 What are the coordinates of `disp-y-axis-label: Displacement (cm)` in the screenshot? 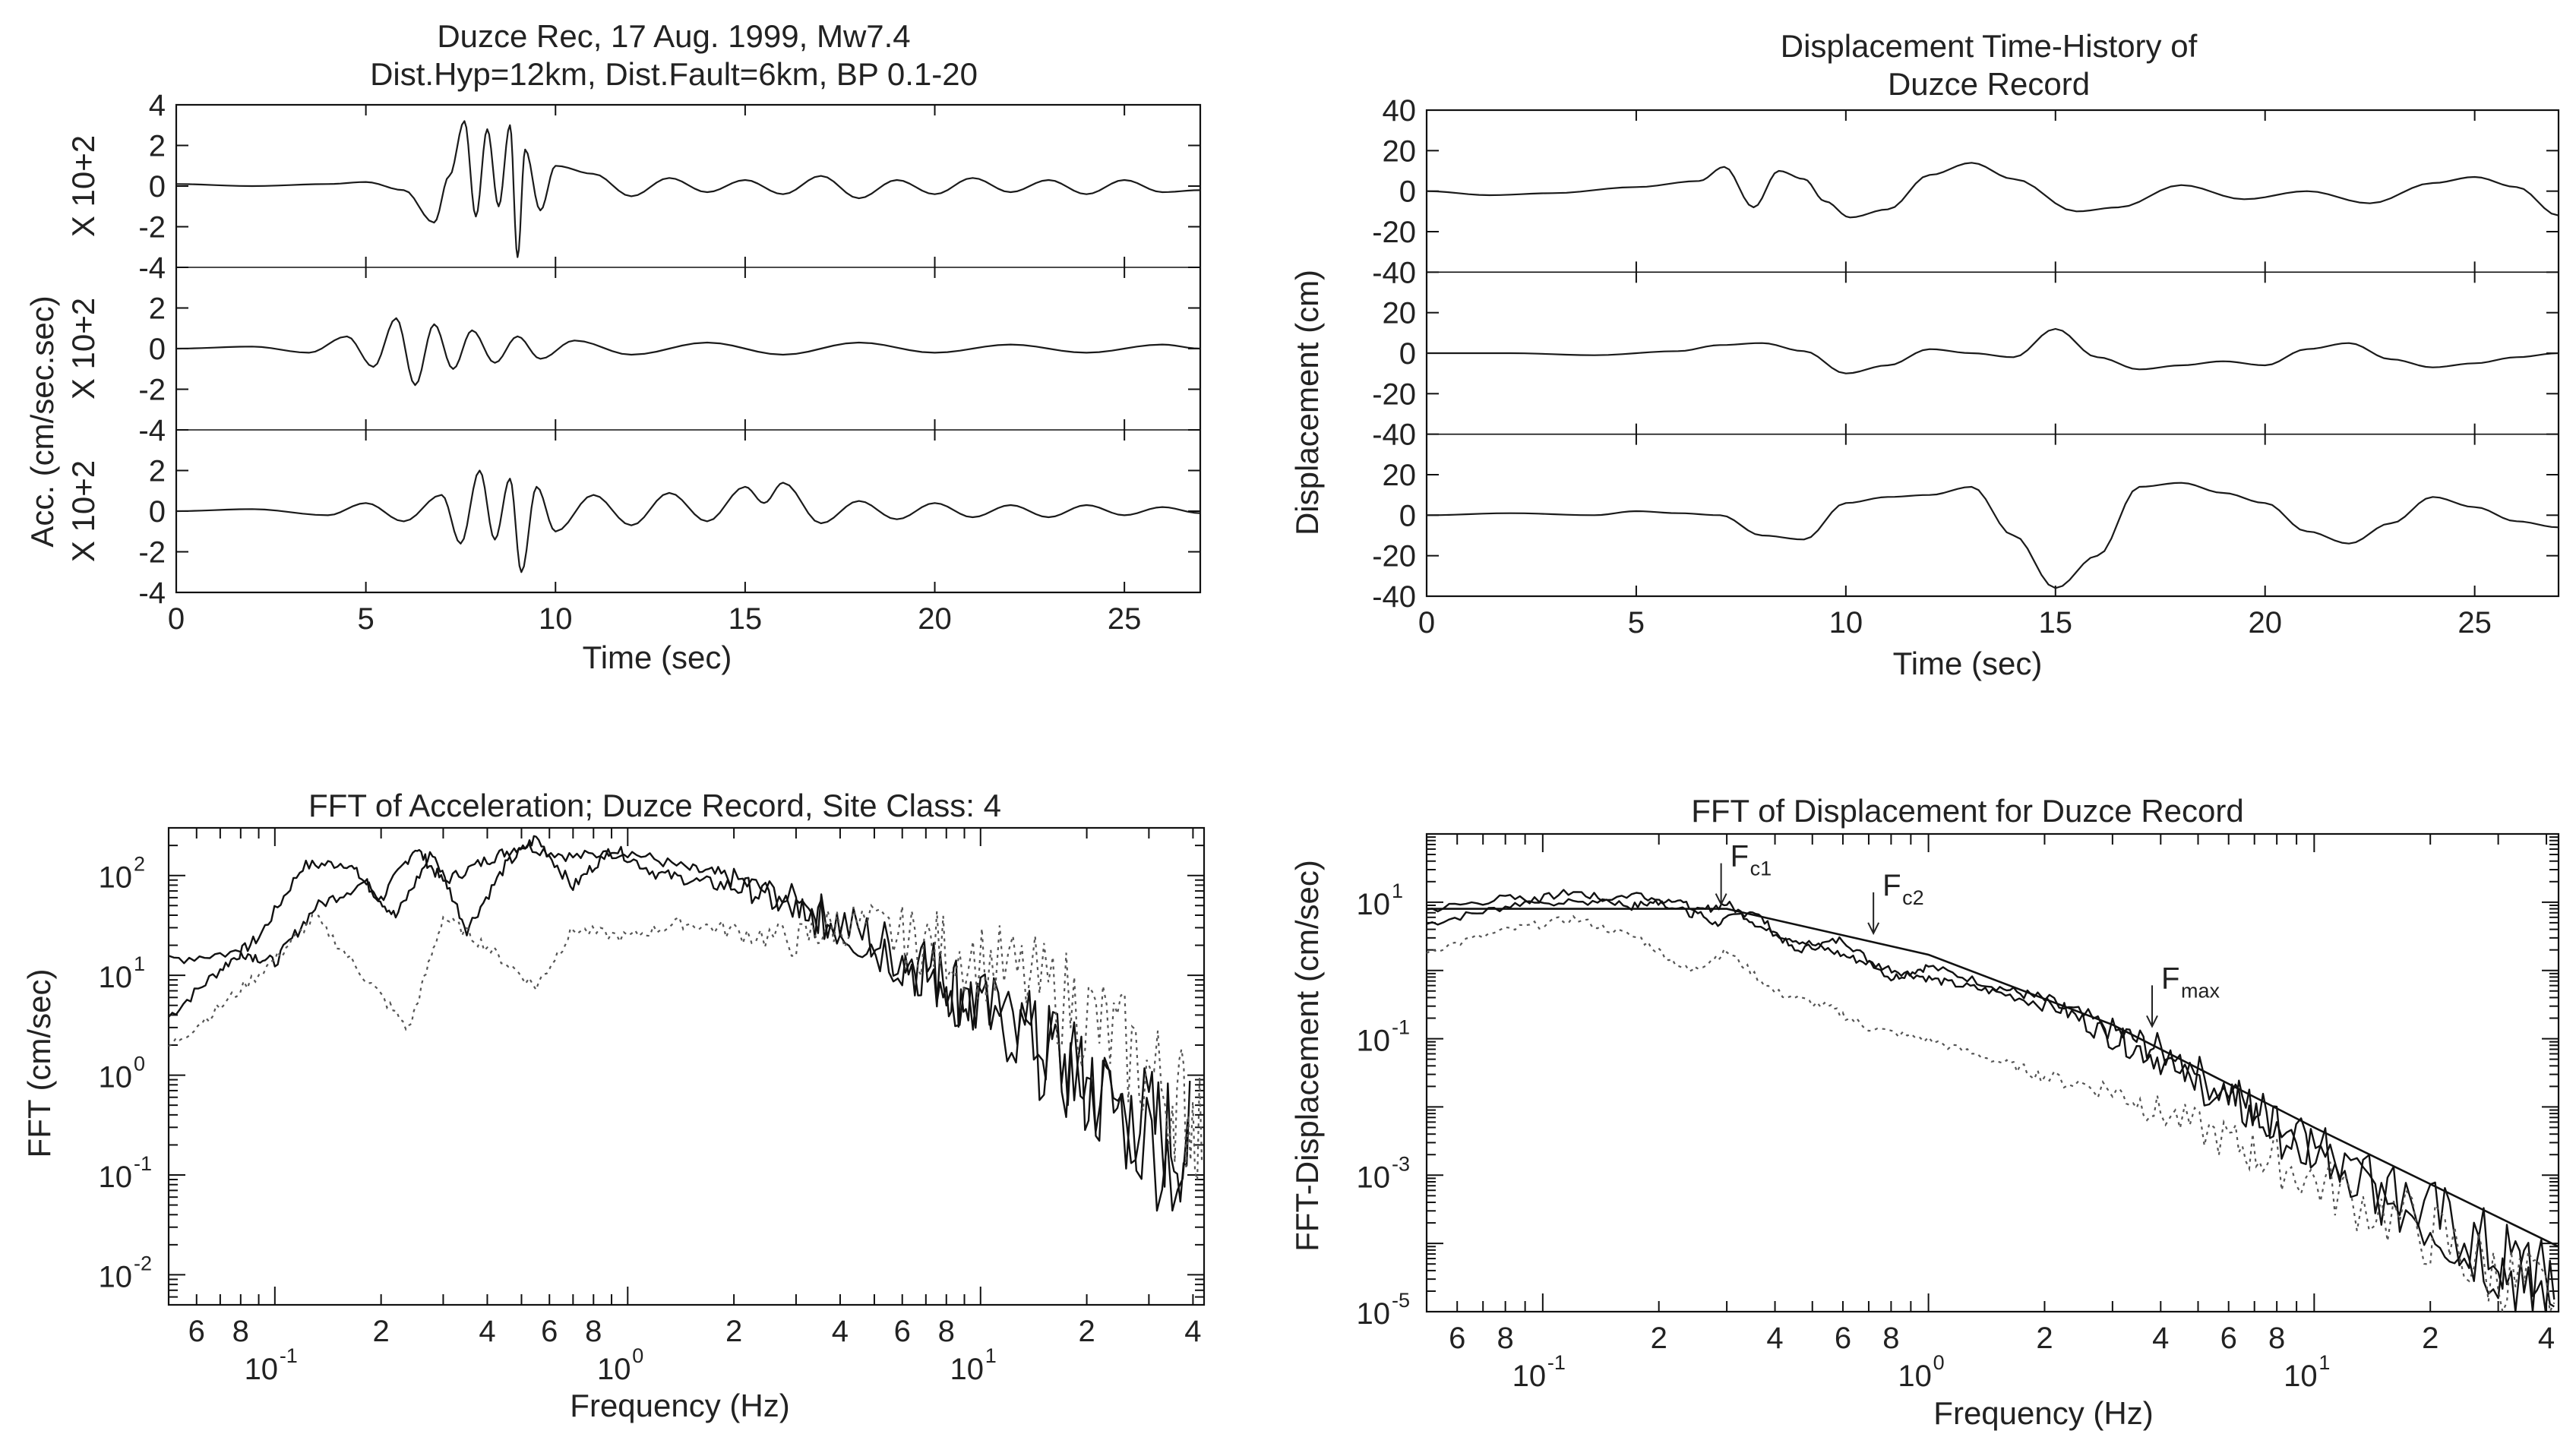 It's located at (1307, 403).